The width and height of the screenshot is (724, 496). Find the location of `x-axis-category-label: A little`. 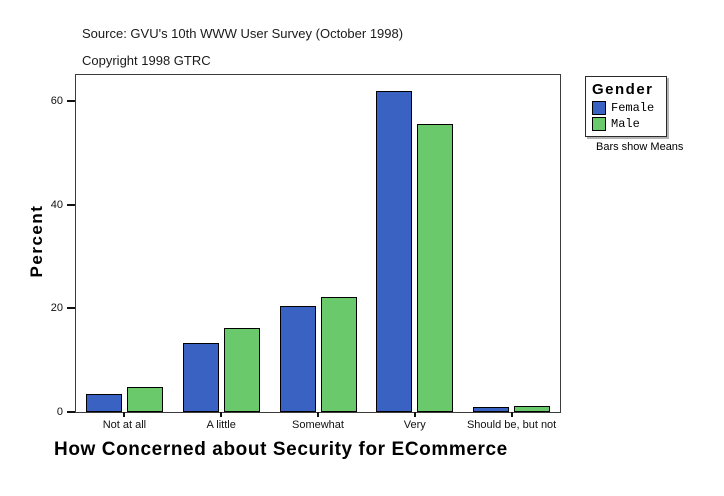

x-axis-category-label: A little is located at coordinates (221, 425).